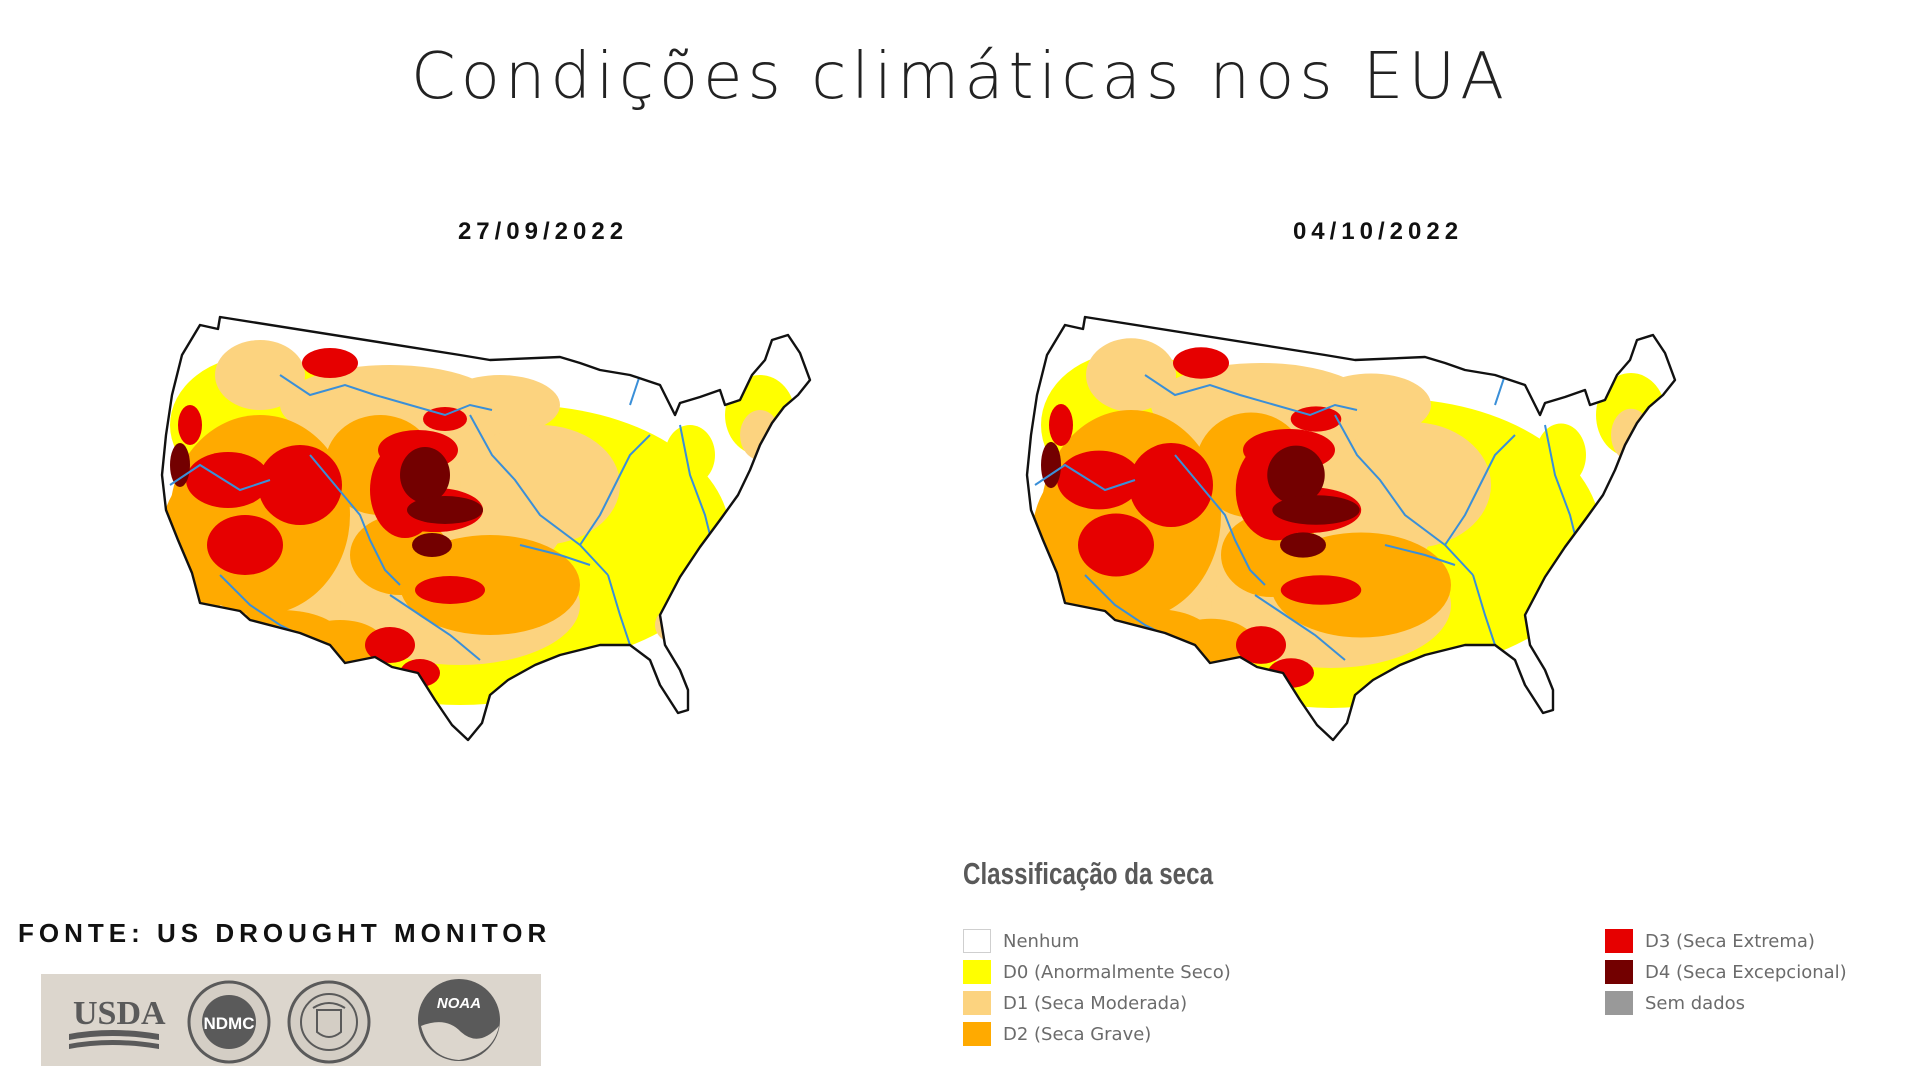 Image resolution: width=1920 pixels, height=1080 pixels. Describe the element at coordinates (459, 1003) in the screenshot. I see `svg-text: NOAA` at that location.